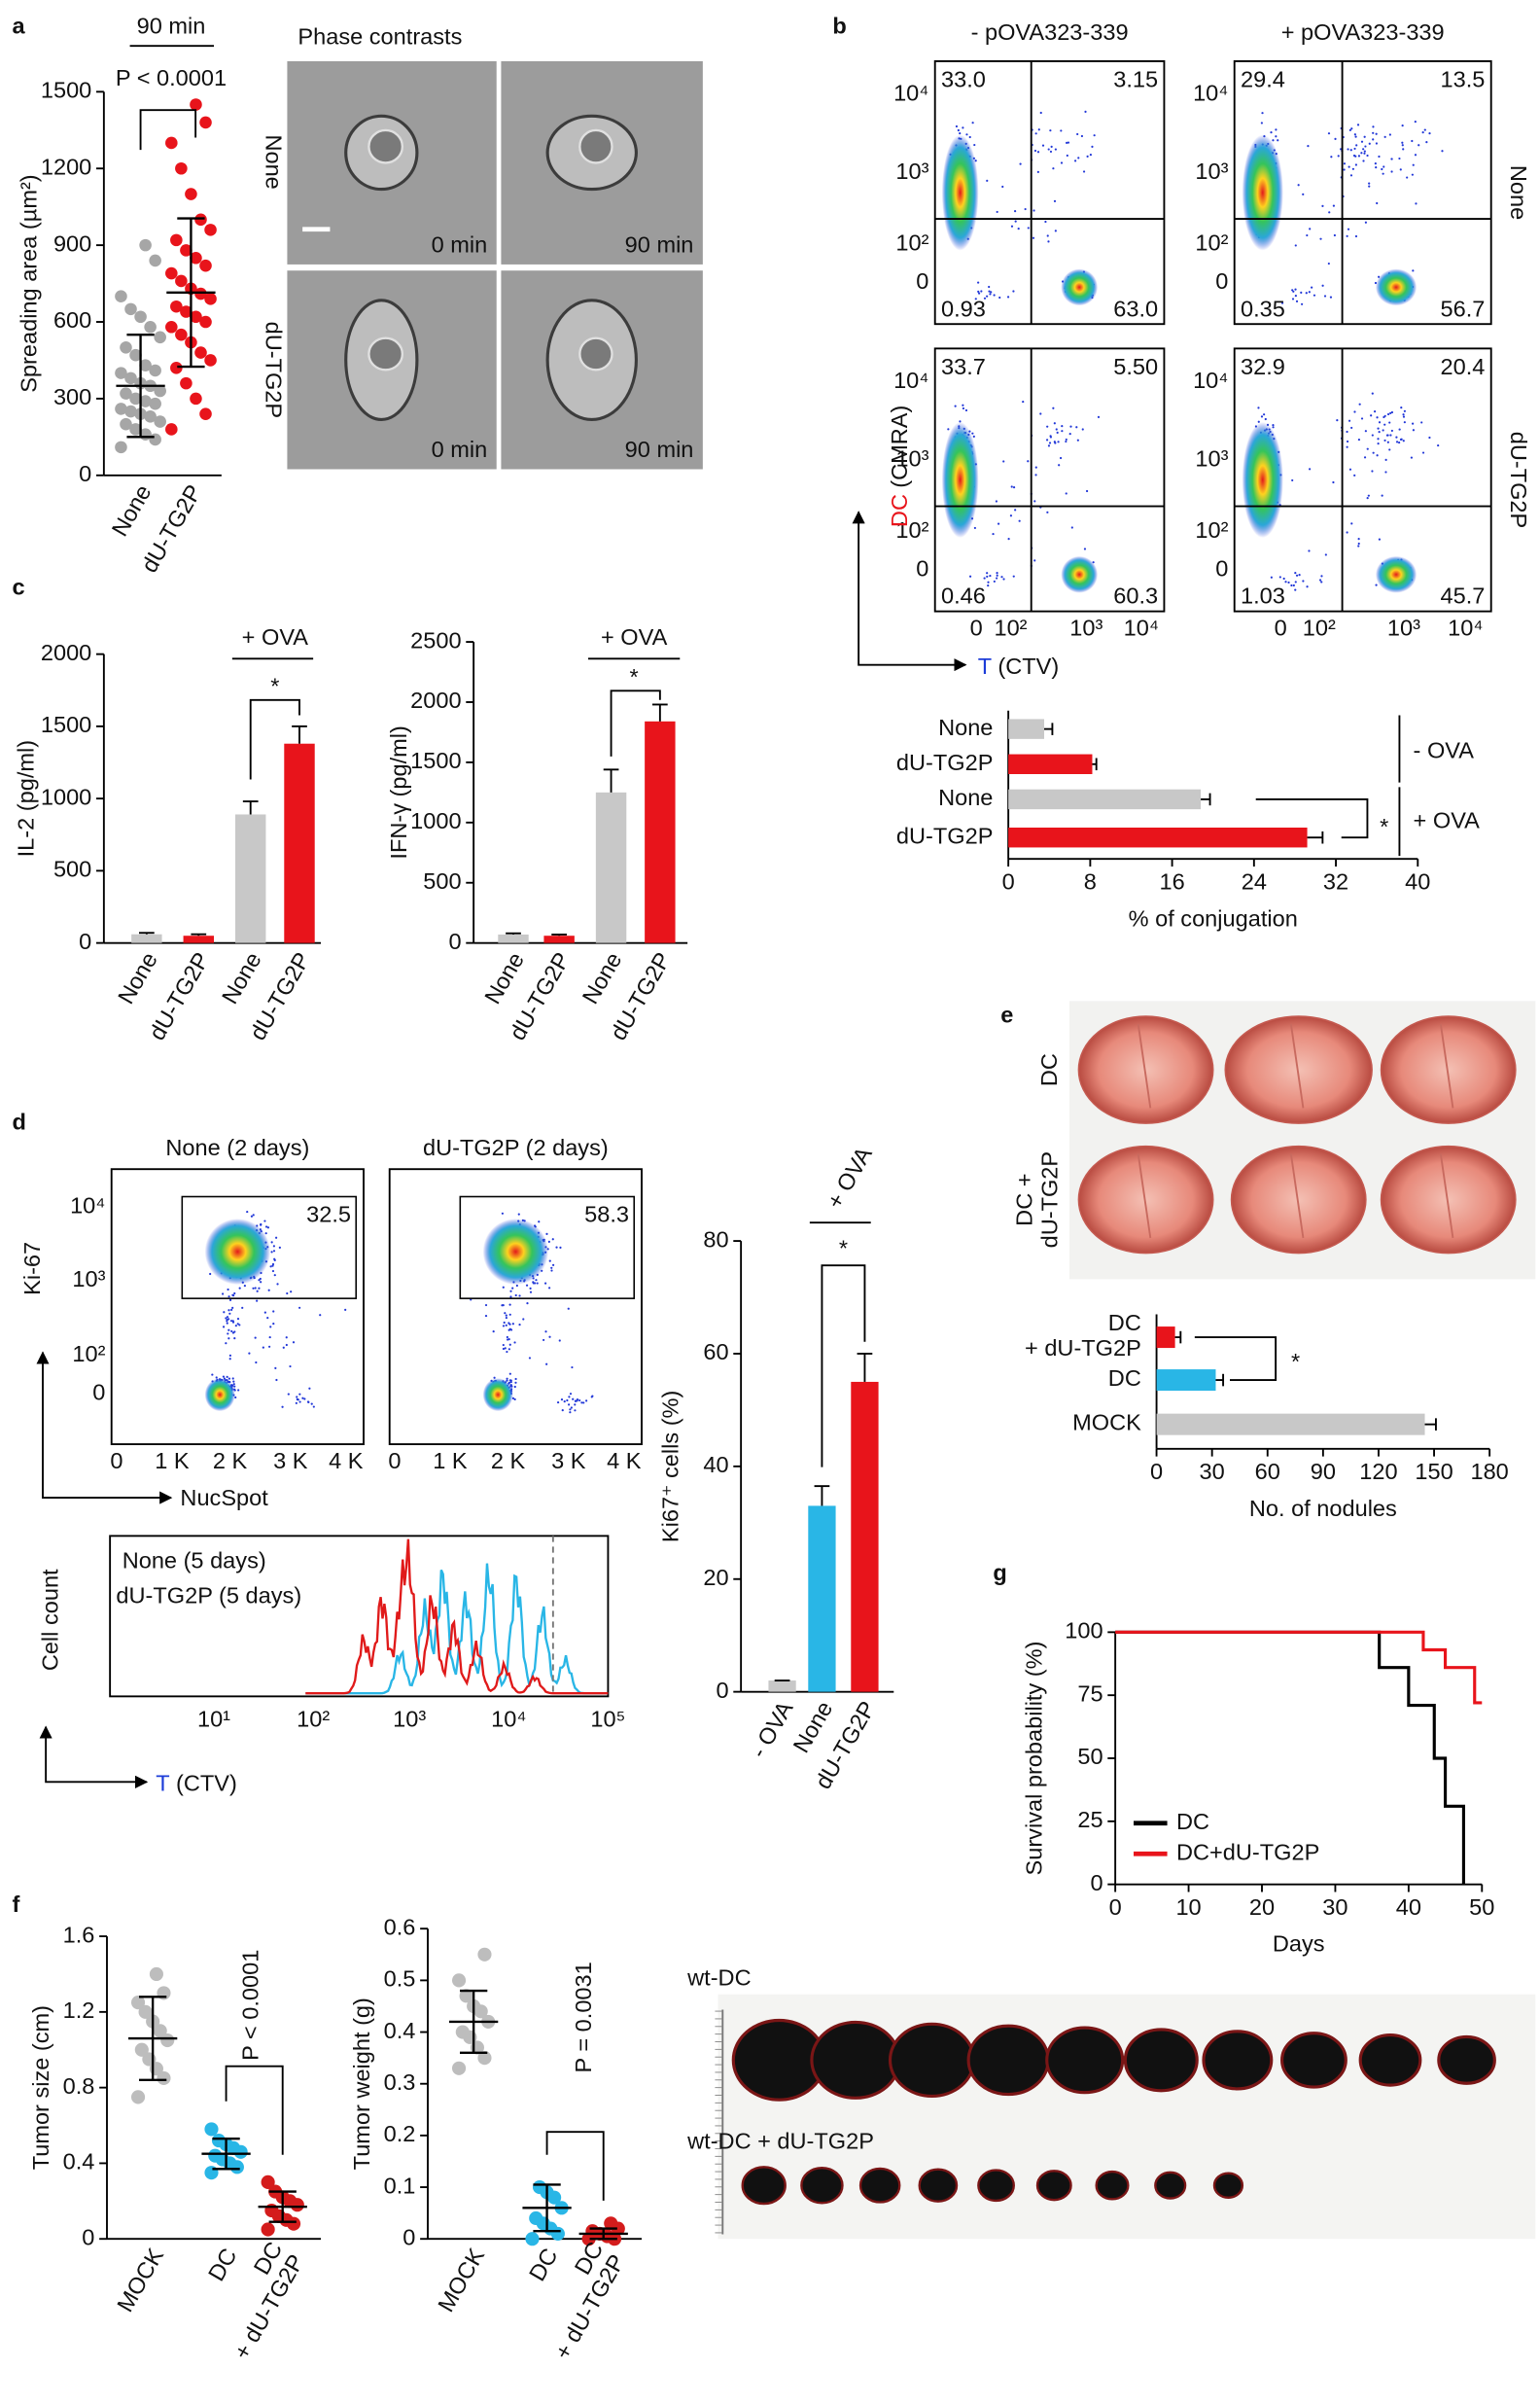 The width and height of the screenshot is (1540, 2404). What do you see at coordinates (1236, 1359) in the screenshot?
I see `bracket` at bounding box center [1236, 1359].